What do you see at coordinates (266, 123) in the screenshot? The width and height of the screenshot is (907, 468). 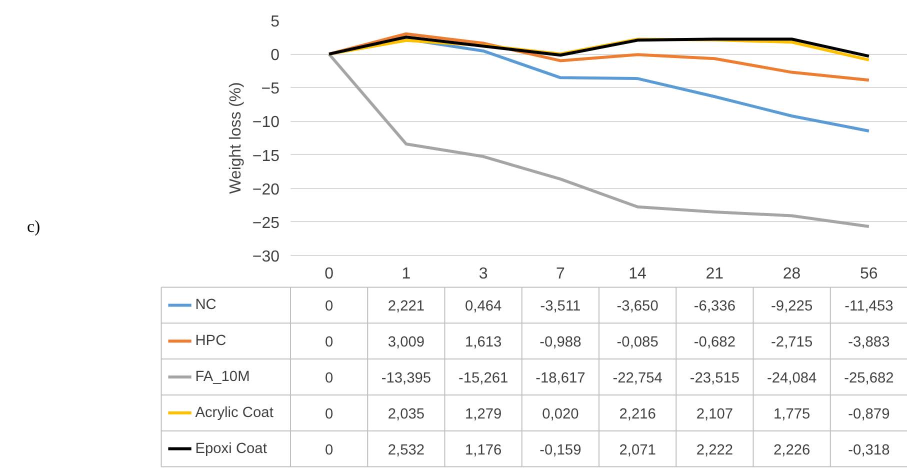 I see `y-tick-label: −10` at bounding box center [266, 123].